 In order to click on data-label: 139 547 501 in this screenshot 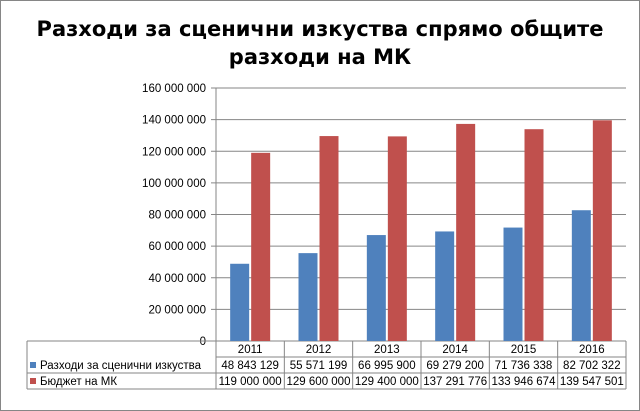, I will do `click(592, 382)`.